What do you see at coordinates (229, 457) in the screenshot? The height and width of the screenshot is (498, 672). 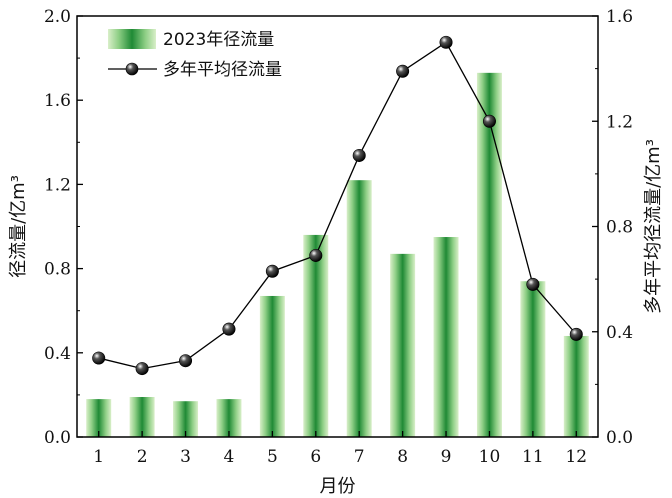 I see `x-tick-label: 4` at bounding box center [229, 457].